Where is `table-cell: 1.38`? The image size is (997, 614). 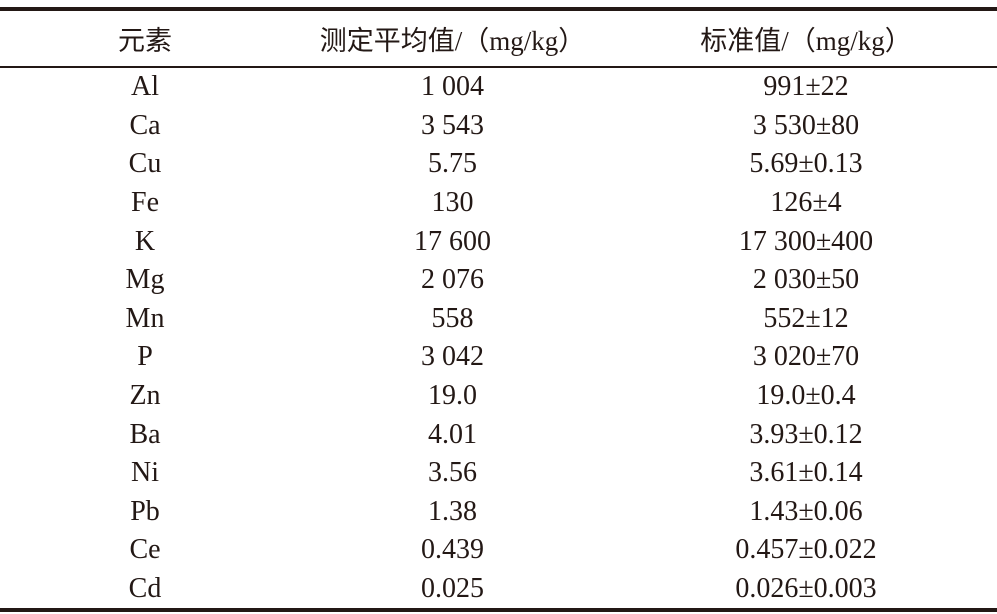 table-cell: 1.38 is located at coordinates (452, 511).